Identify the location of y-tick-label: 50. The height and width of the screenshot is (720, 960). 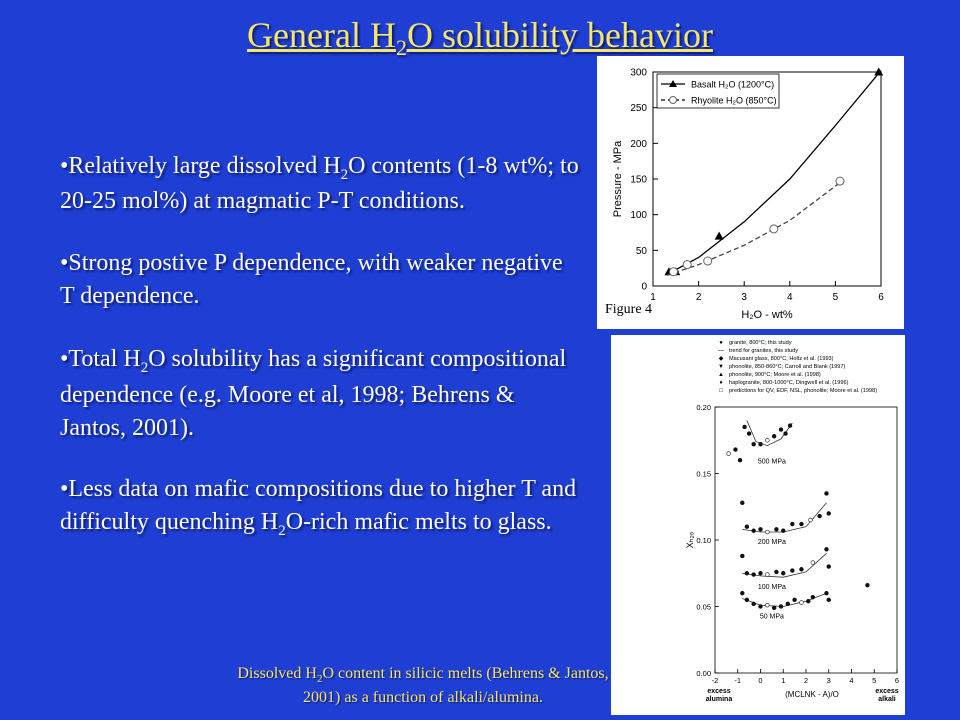
(642, 251).